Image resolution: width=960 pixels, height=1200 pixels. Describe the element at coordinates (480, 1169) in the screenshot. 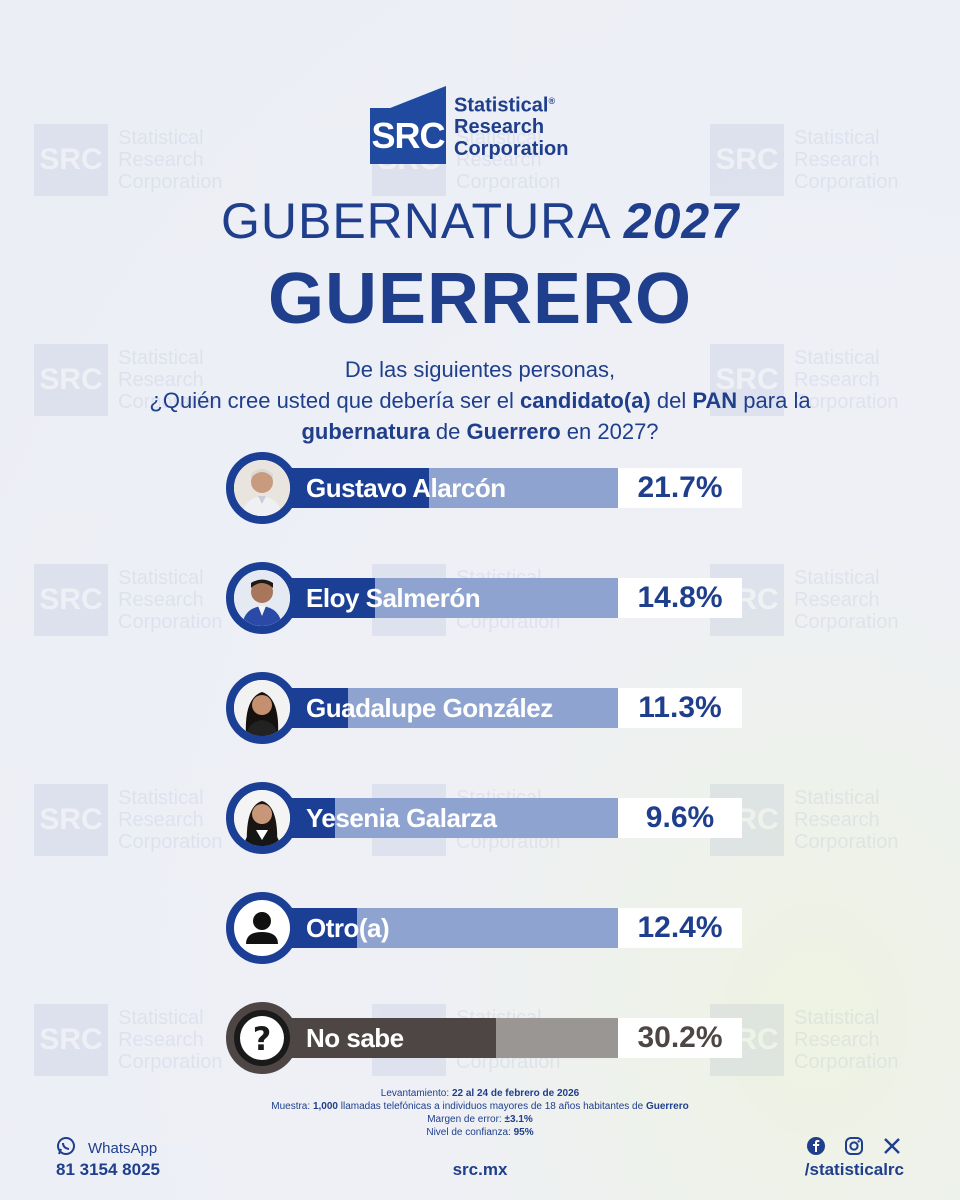

I see `website-link: src.mx` at that location.